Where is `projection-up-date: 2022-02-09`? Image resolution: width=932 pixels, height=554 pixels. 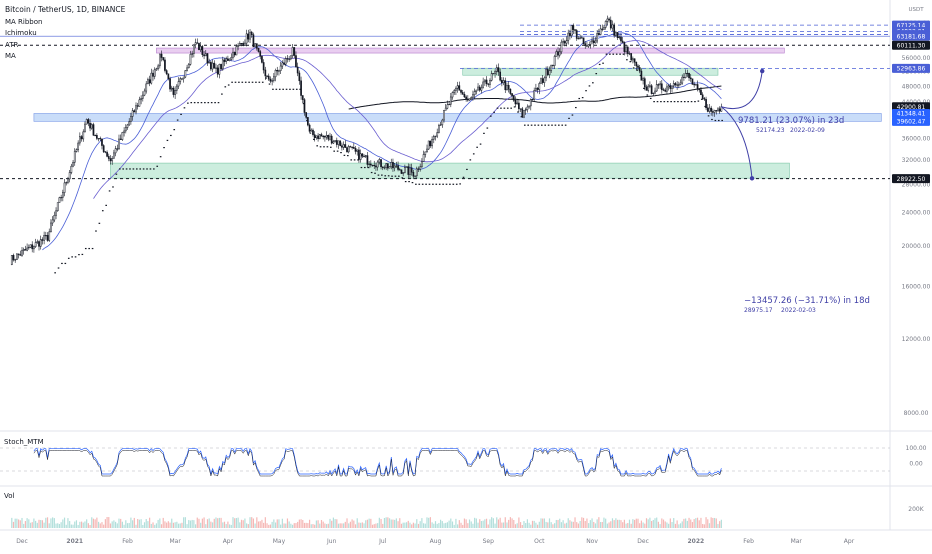
projection-up-date: 2022-02-09 is located at coordinates (807, 130).